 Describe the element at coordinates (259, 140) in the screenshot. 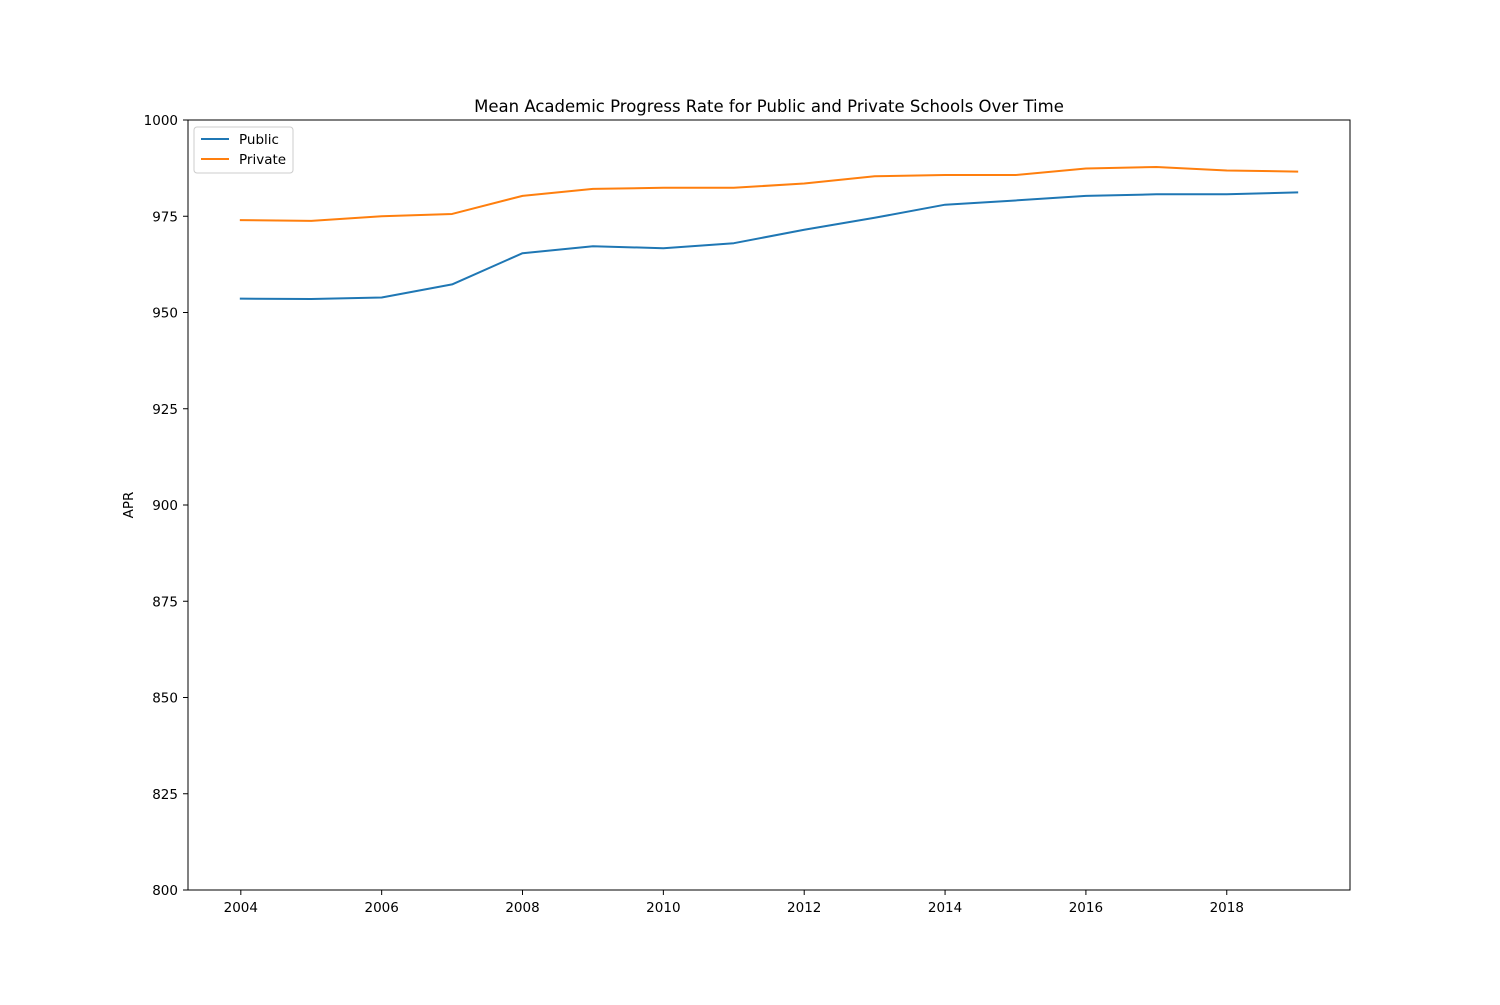

I see `legend-label-public: Public` at that location.